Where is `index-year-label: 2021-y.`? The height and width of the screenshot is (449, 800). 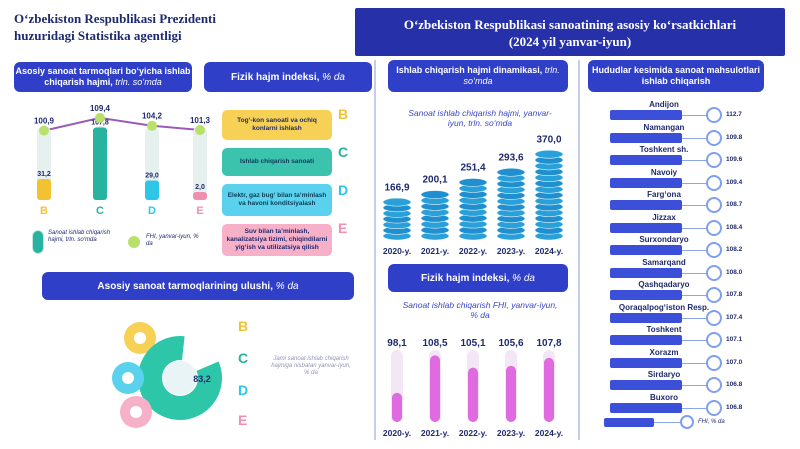
index-year-label: 2021-y. is located at coordinates (435, 433).